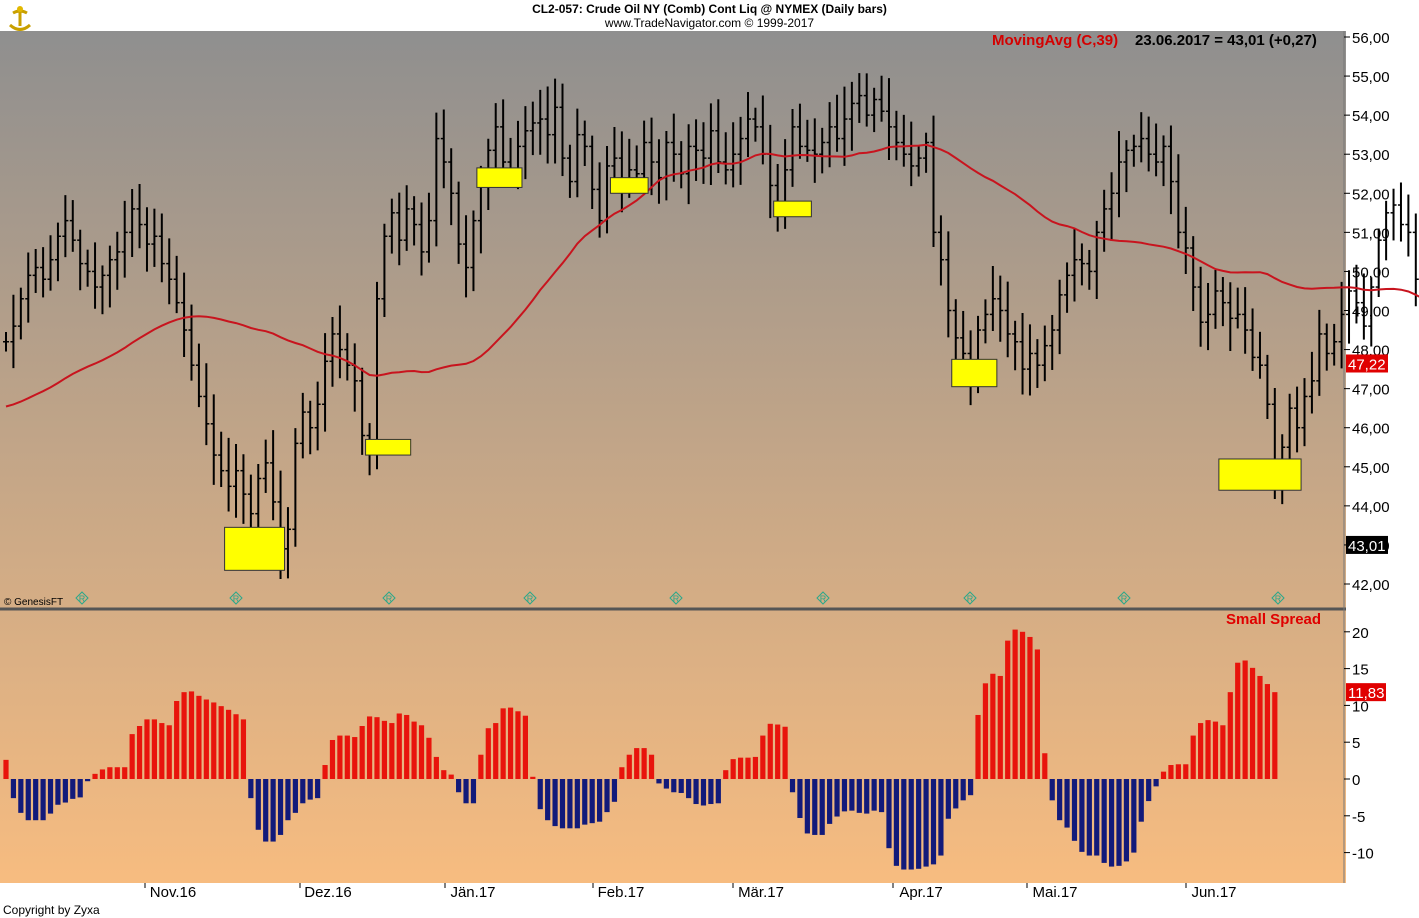 This screenshot has width=1419, height=918. Describe the element at coordinates (236, 598) in the screenshot. I see `rollover-marker-icon: R` at that location.